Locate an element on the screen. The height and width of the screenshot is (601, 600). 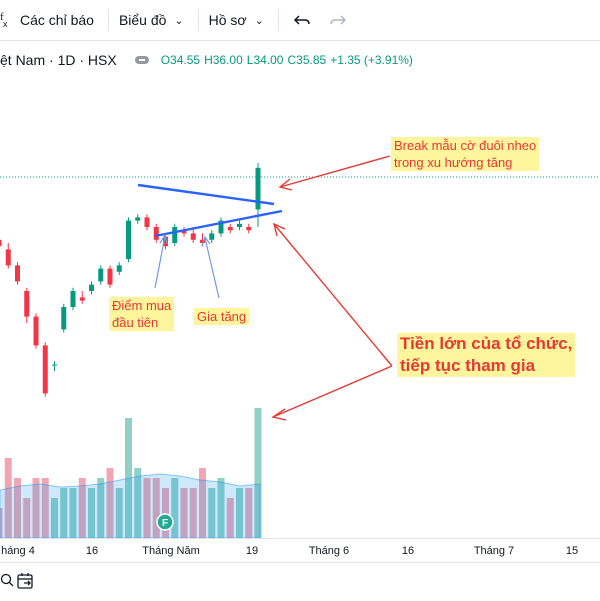
undo-icon is located at coordinates (301, 20).